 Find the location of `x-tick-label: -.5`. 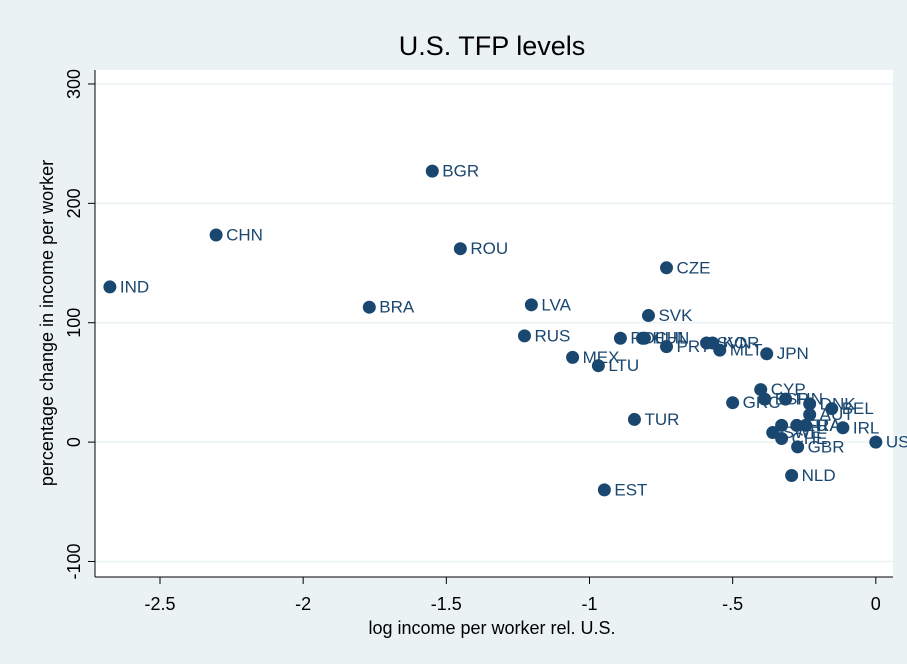

x-tick-label: -.5 is located at coordinates (732, 604).